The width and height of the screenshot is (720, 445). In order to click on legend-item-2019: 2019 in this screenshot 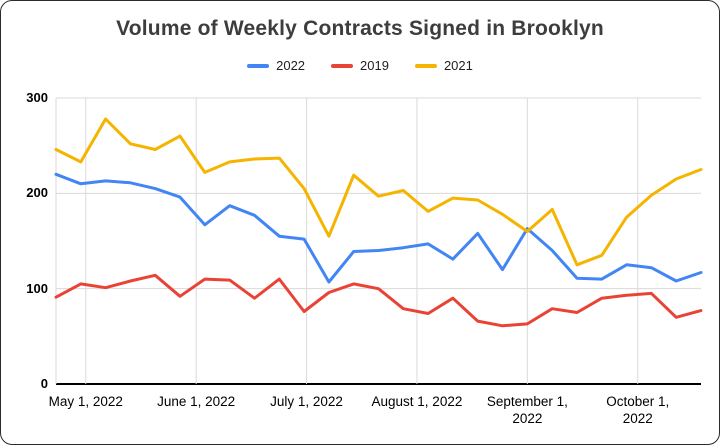, I will do `click(360, 65)`.